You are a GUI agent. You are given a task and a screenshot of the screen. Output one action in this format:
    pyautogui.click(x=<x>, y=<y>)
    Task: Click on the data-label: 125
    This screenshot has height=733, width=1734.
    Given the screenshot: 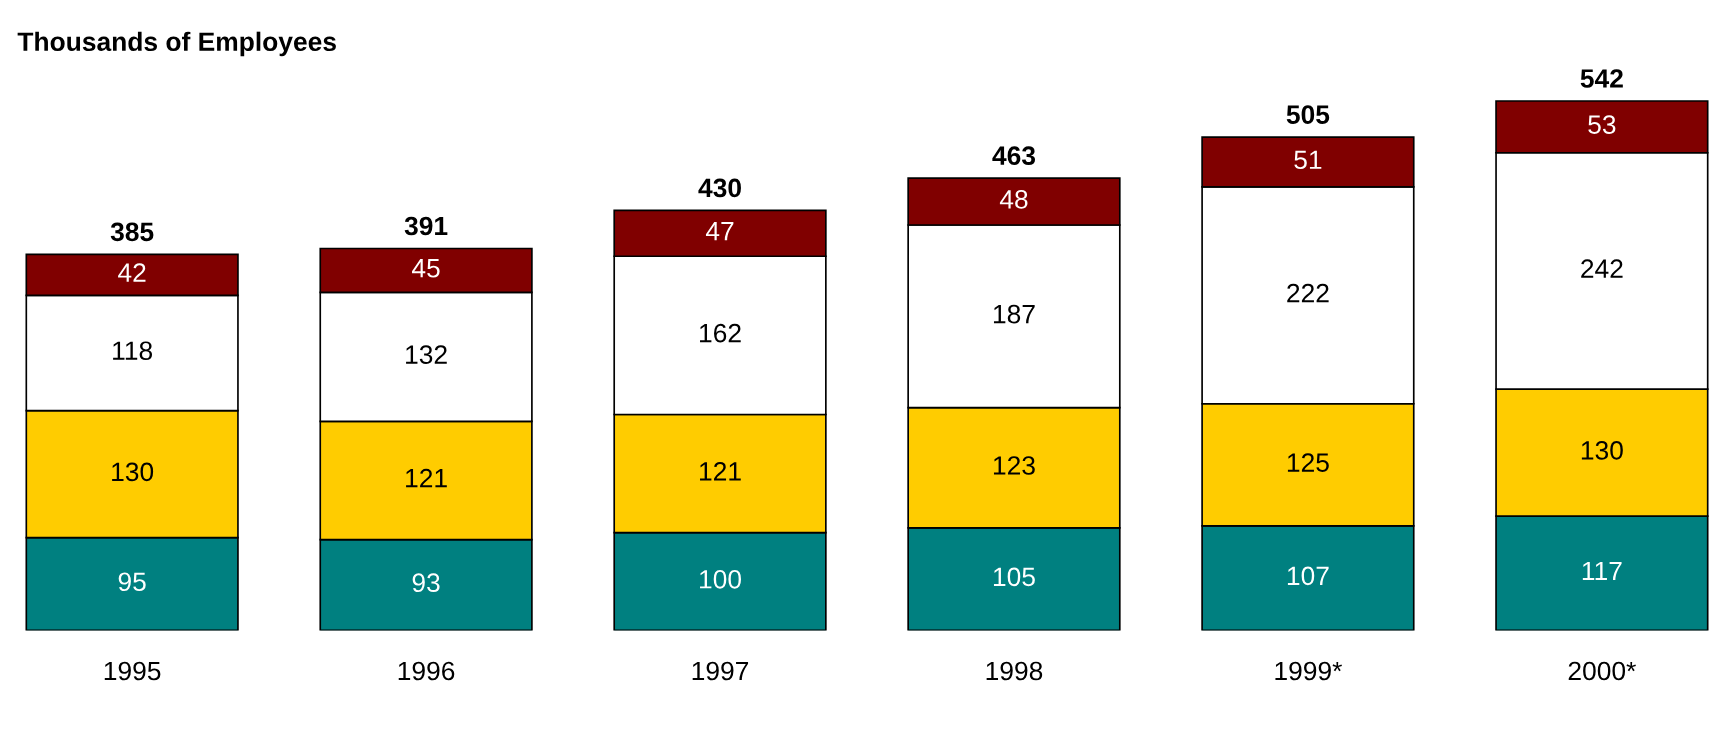 What is the action you would take?
    pyautogui.click(x=1308, y=462)
    